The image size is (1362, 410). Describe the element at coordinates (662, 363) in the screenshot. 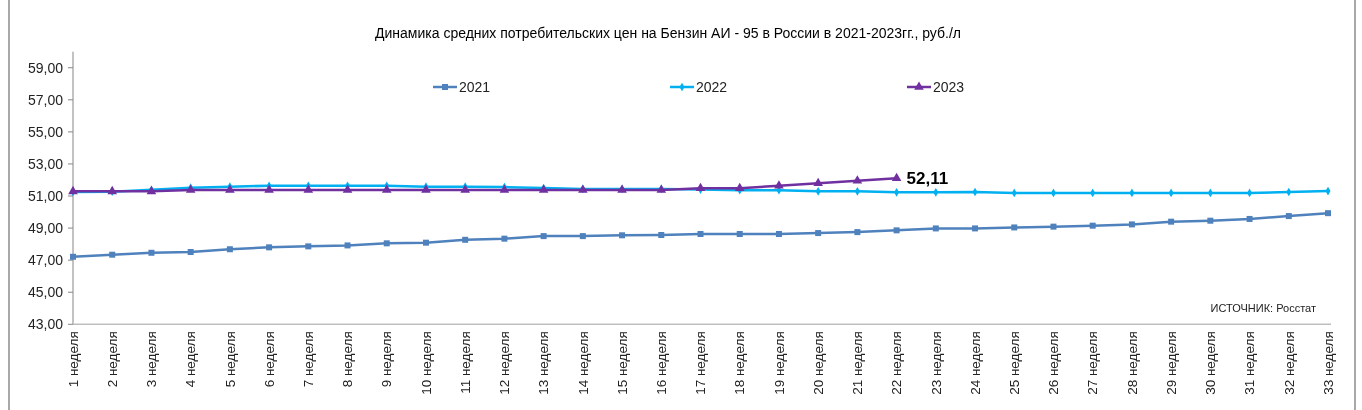

I see `x-tick-label: 16 неделя` at that location.